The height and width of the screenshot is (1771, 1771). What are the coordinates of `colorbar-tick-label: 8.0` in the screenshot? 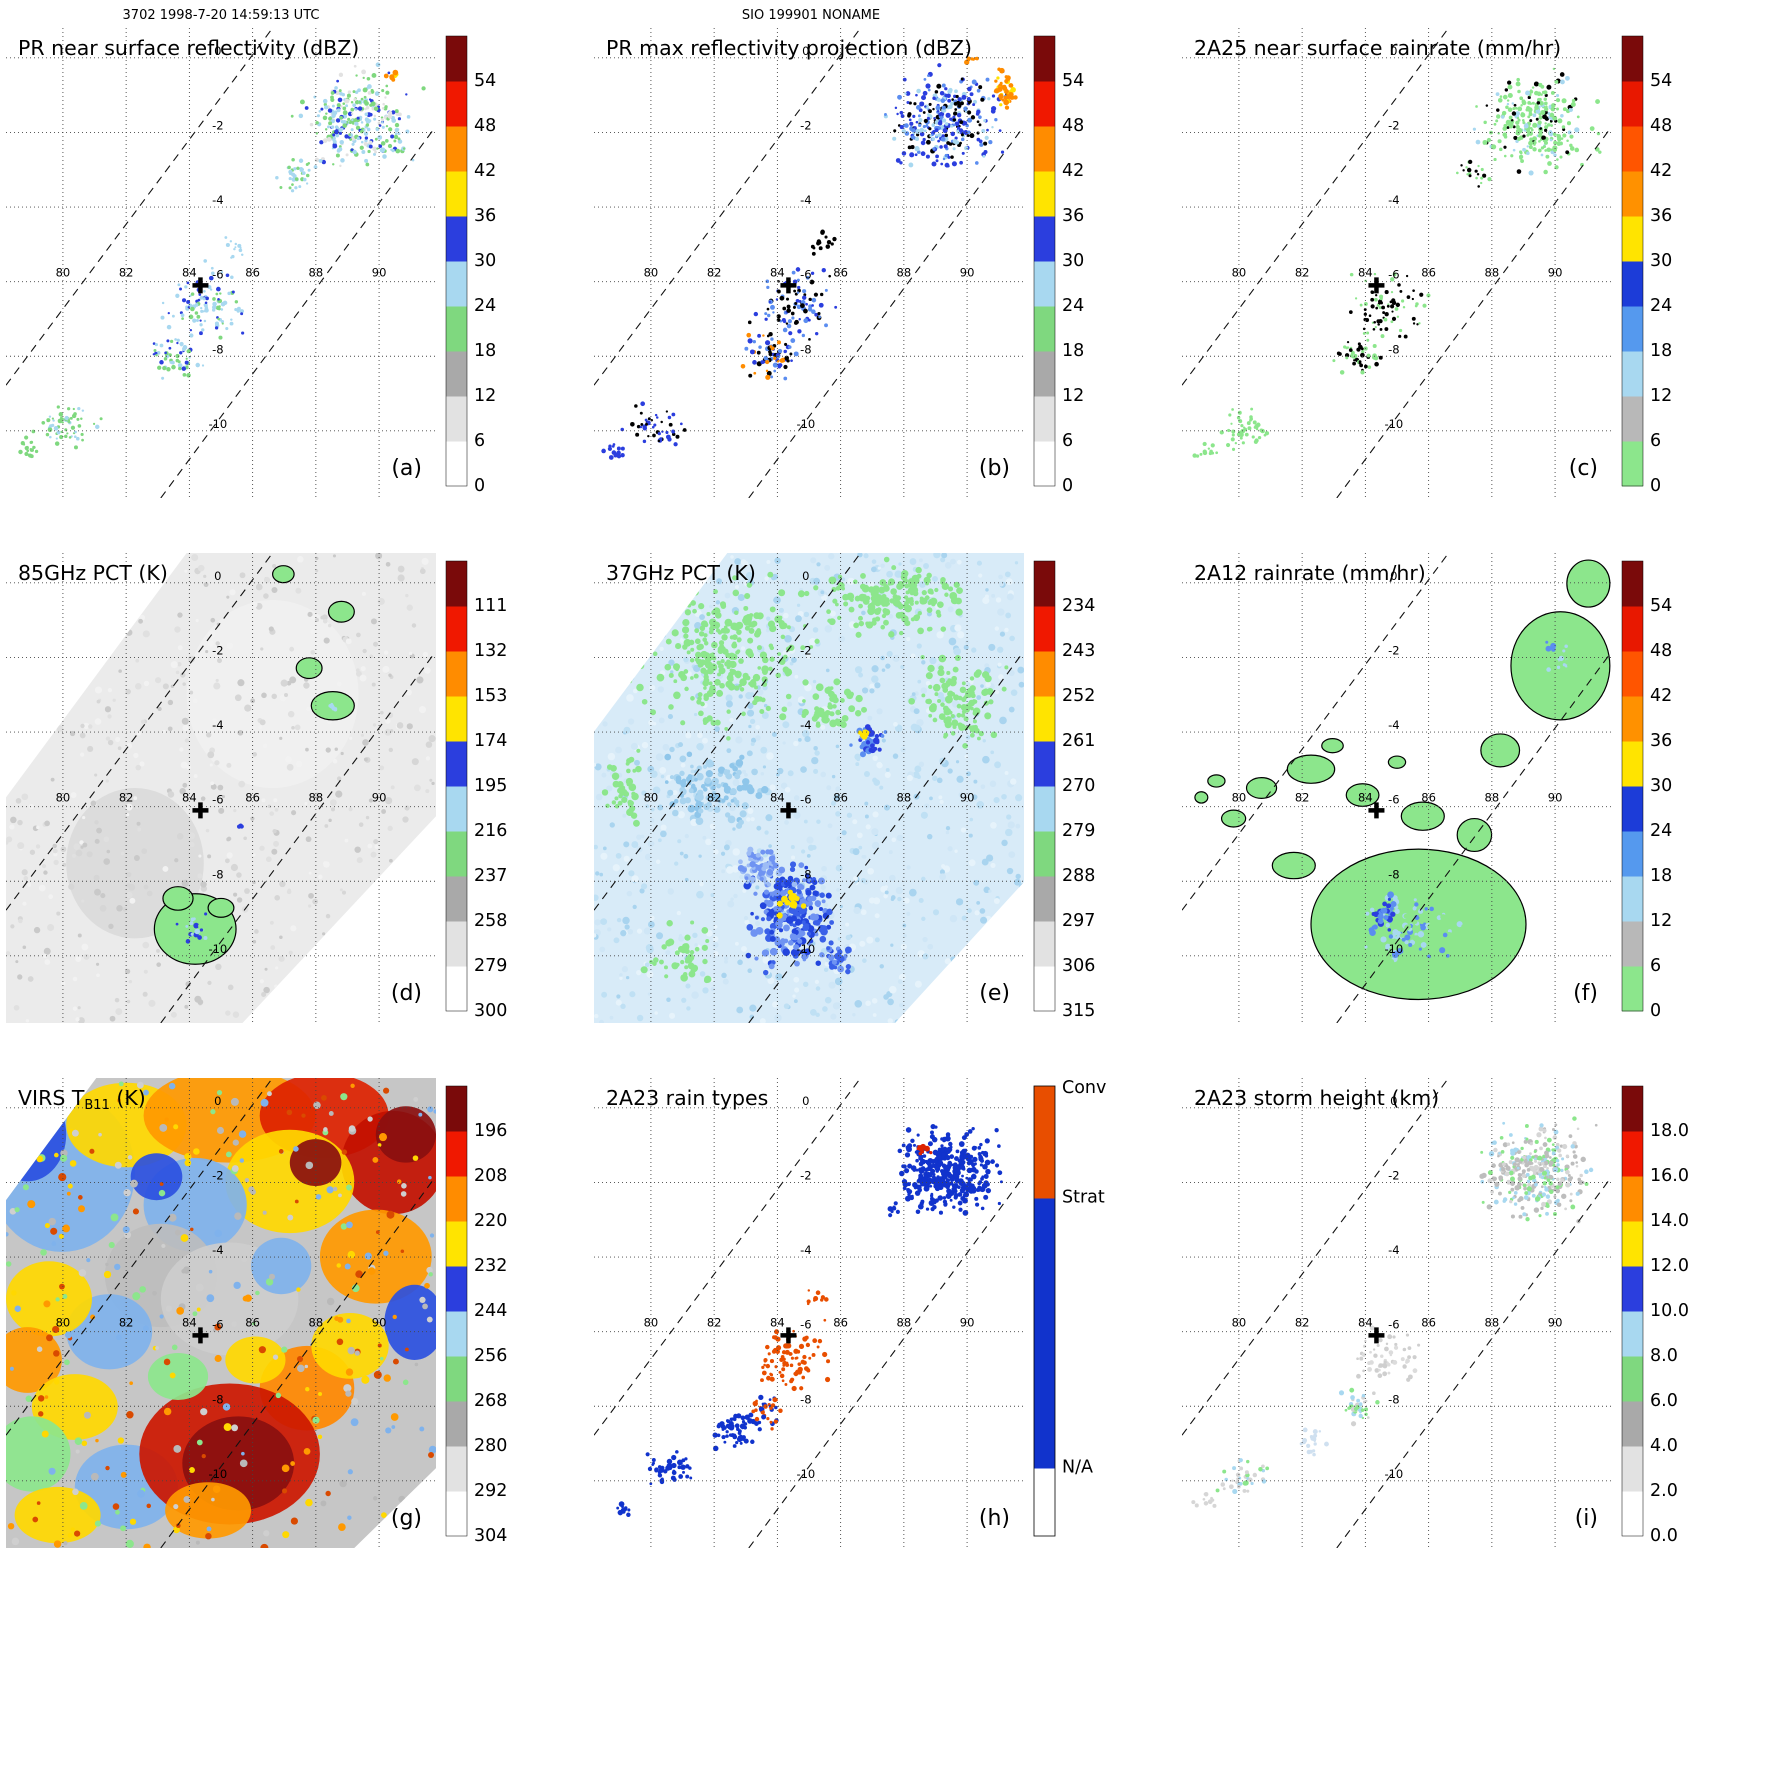 It's located at (1664, 1356).